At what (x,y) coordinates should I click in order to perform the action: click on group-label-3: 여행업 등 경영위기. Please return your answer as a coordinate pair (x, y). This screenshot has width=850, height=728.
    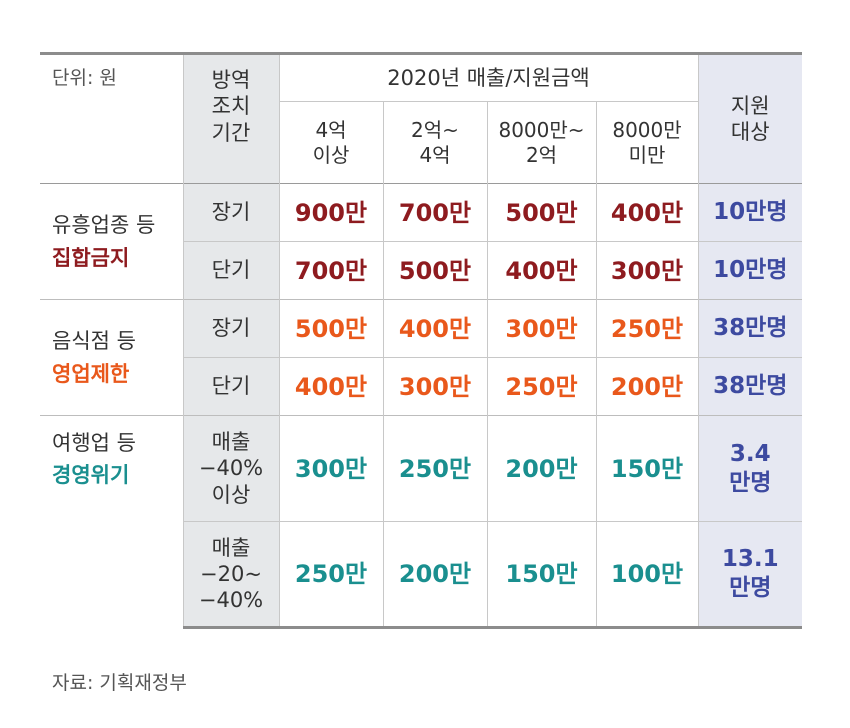
    Looking at the image, I should click on (111, 521).